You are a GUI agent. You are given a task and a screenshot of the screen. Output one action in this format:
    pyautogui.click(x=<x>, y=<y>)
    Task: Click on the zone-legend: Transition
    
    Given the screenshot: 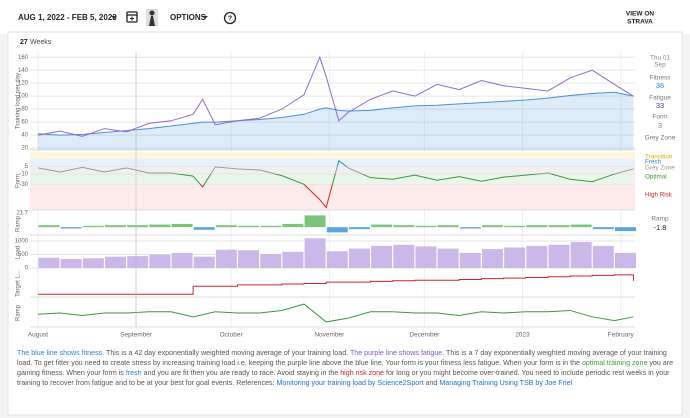 What is the action you would take?
    pyautogui.click(x=659, y=157)
    